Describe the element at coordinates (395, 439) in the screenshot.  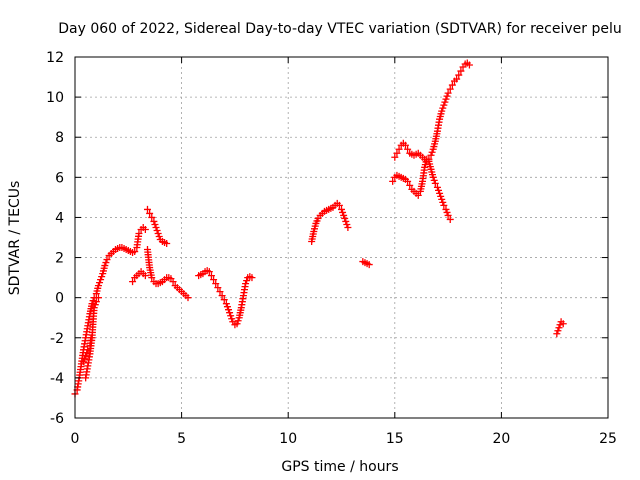
I see `x-tick-label: 15` at that location.